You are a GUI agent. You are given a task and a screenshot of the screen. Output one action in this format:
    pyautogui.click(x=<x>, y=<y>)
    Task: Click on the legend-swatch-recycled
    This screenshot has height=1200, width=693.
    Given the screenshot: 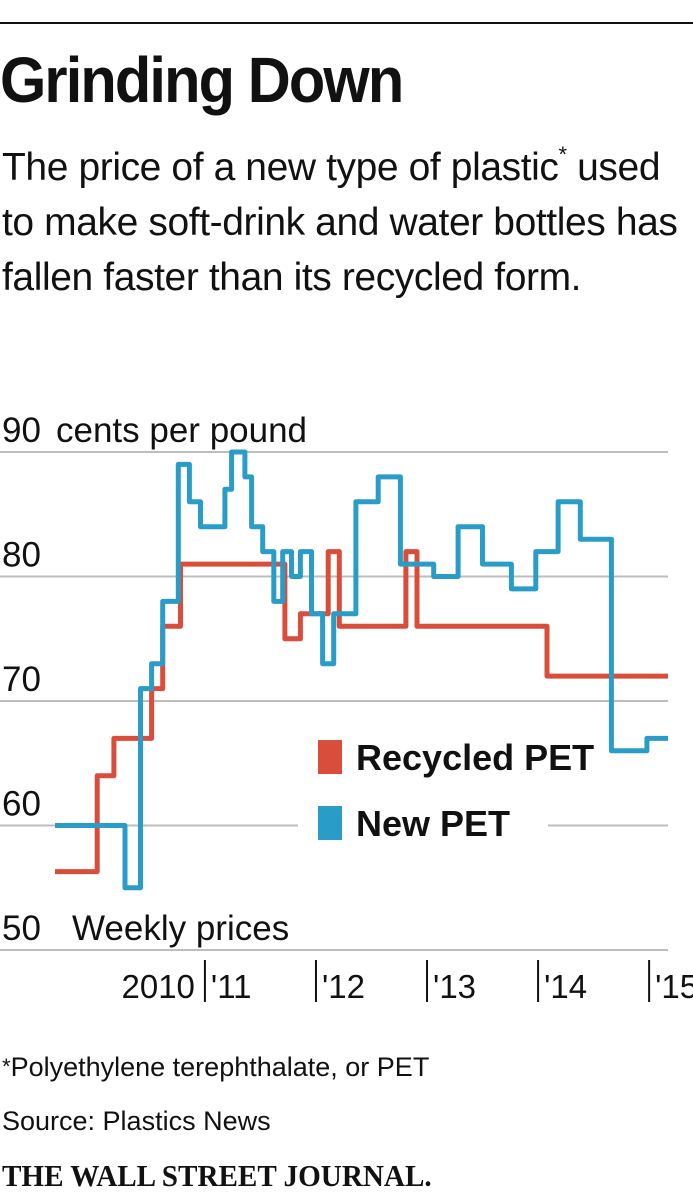 What is the action you would take?
    pyautogui.click(x=330, y=757)
    